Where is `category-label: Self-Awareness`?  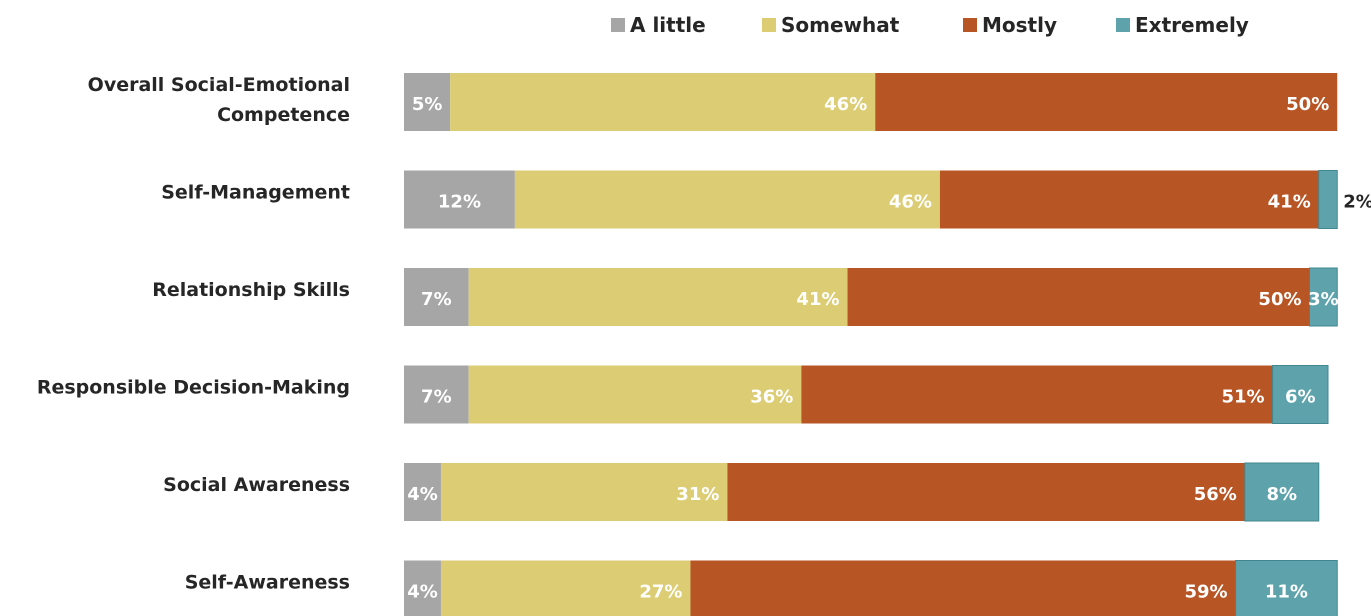 category-label: Self-Awareness is located at coordinates (267, 583).